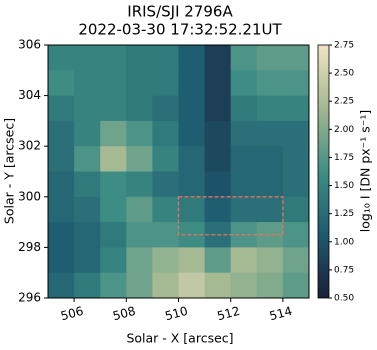 Image resolution: width=377 pixels, height=350 pixels. I want to click on x-tick-label: 506, so click(72, 313).